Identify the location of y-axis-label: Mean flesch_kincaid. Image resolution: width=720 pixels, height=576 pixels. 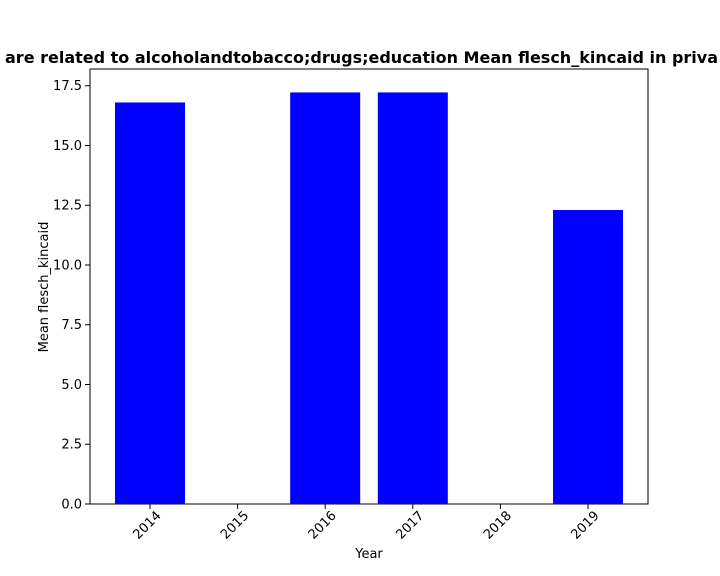
(44, 287).